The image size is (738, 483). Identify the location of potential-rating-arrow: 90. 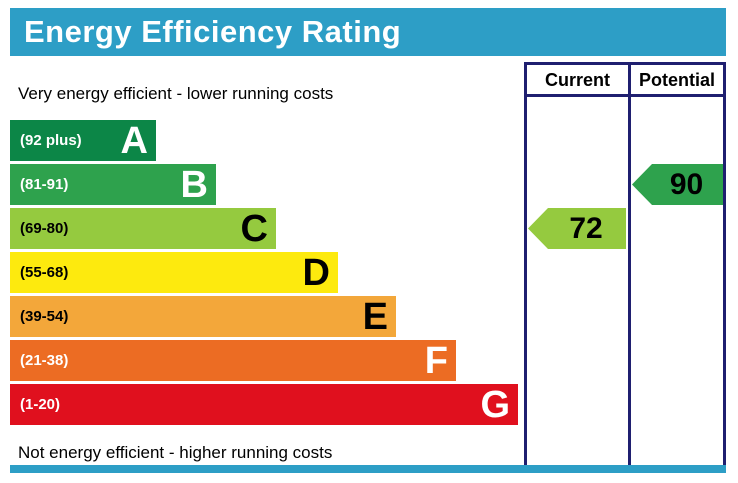
(677, 184).